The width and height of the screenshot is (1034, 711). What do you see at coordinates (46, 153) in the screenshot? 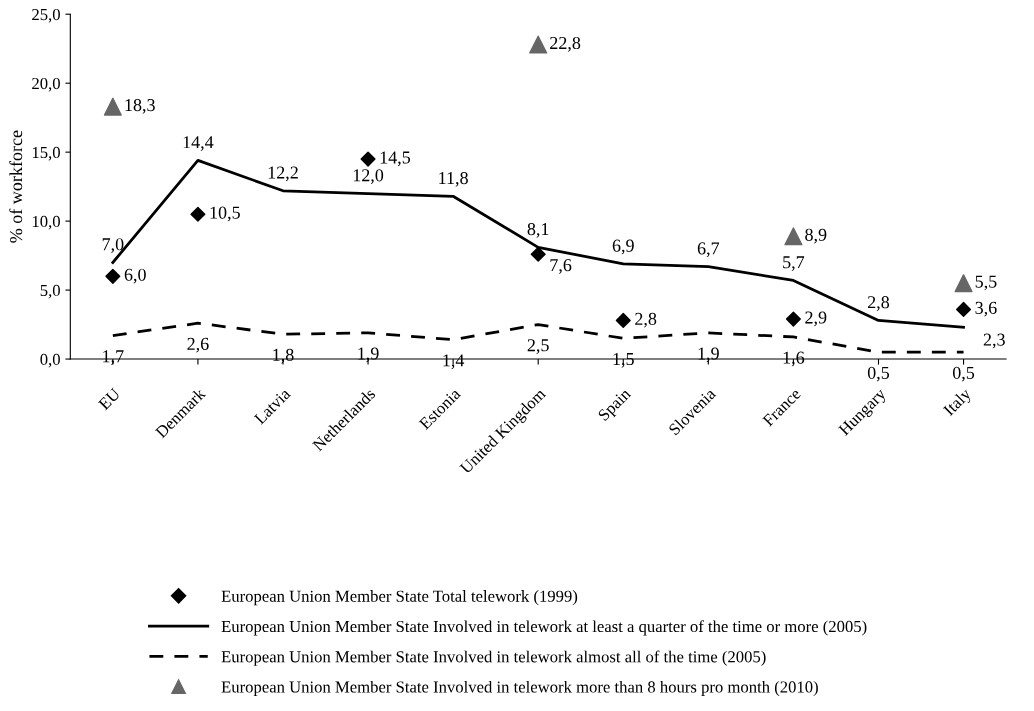
I see `y-tick-label: 15,0` at bounding box center [46, 153].